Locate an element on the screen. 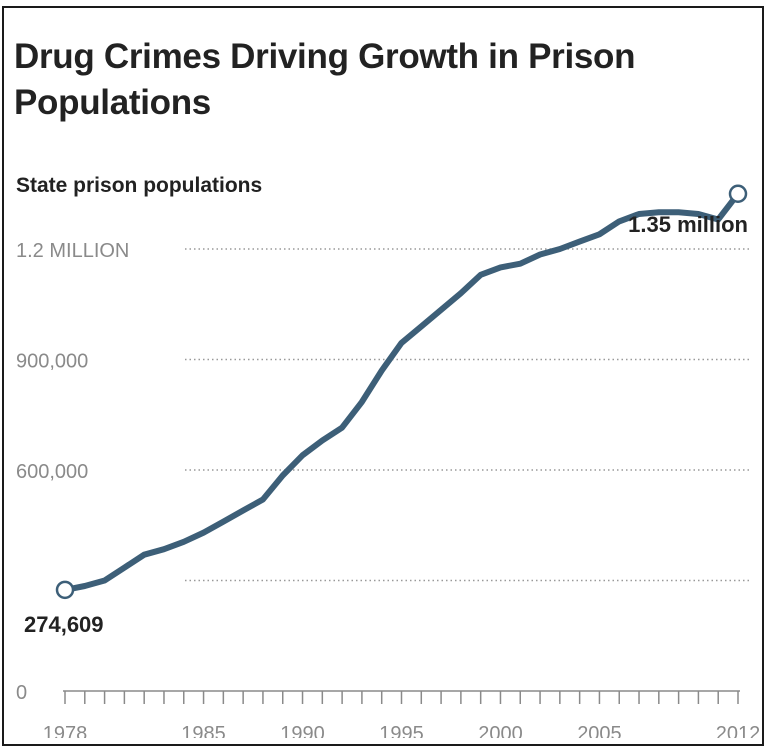  x-tick-label: 1990 is located at coordinates (302, 730).